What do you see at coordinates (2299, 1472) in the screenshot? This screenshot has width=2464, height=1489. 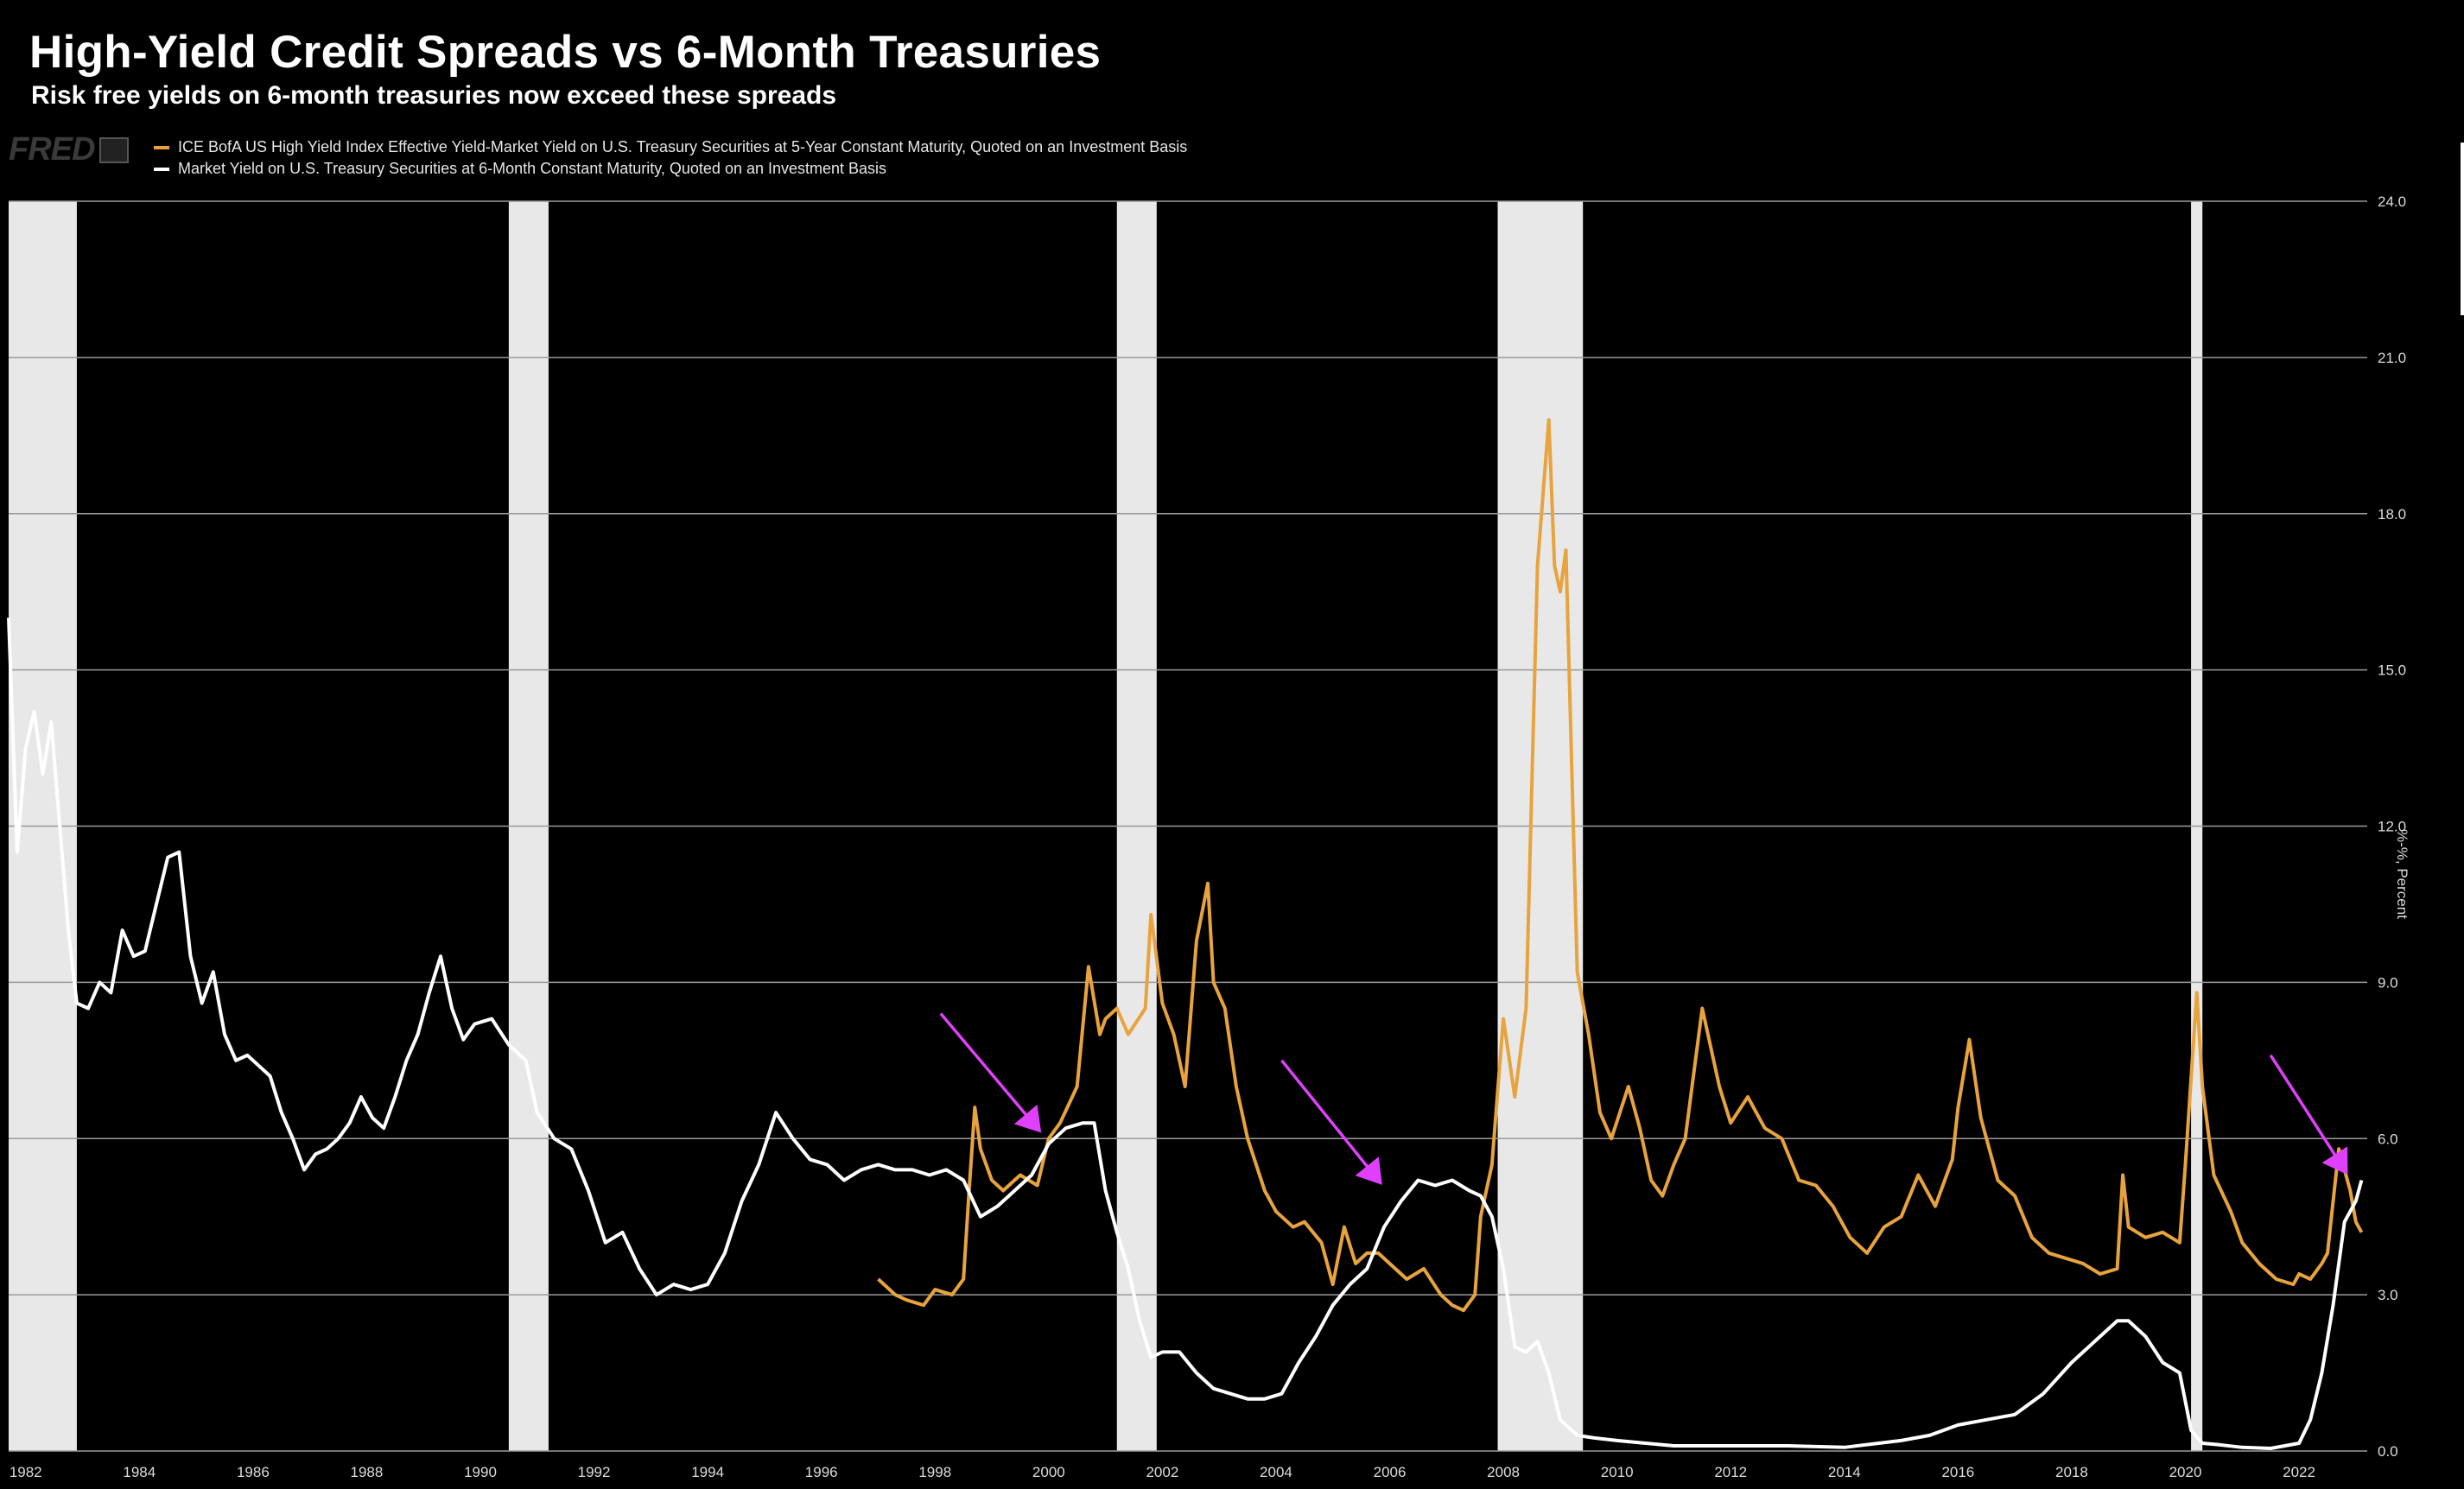 I see `x-tick-label: 2022` at bounding box center [2299, 1472].